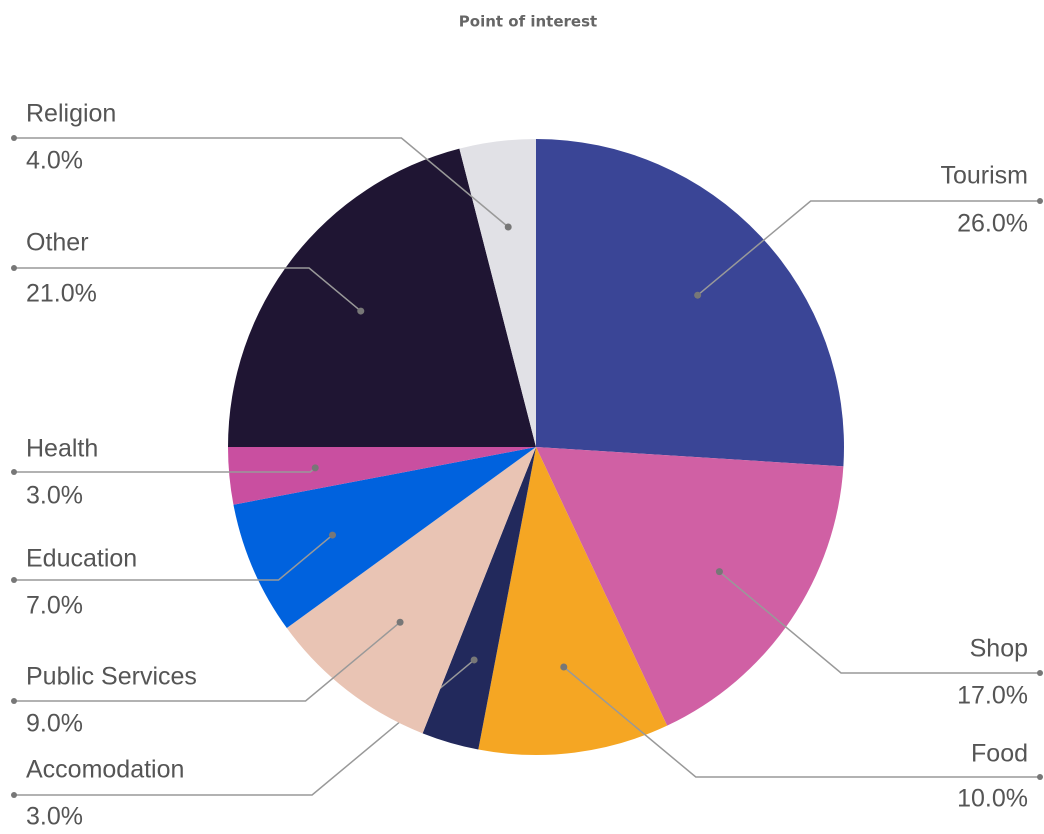 This screenshot has width=1044, height=834. I want to click on slice-value-label: 17.0%, so click(992, 696).